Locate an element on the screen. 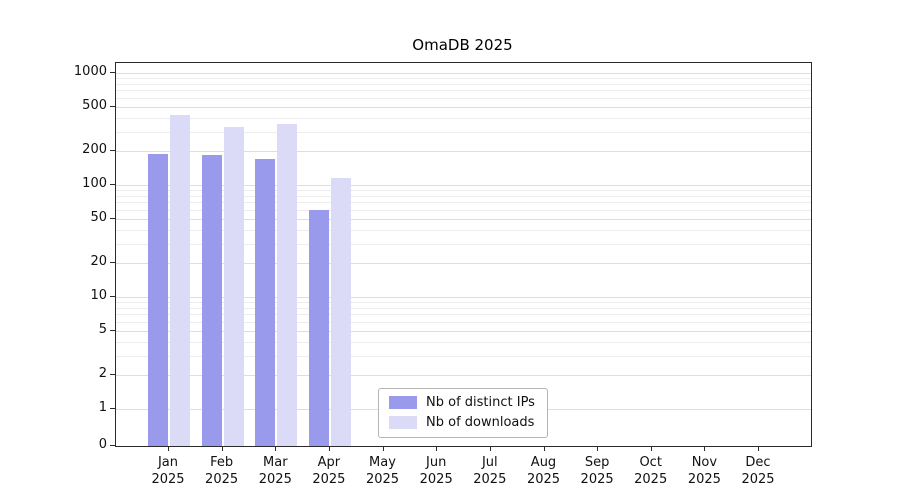 Image resolution: width=900 pixels, height=500 pixels. bar-nb-of-downloads-feb is located at coordinates (233, 286).